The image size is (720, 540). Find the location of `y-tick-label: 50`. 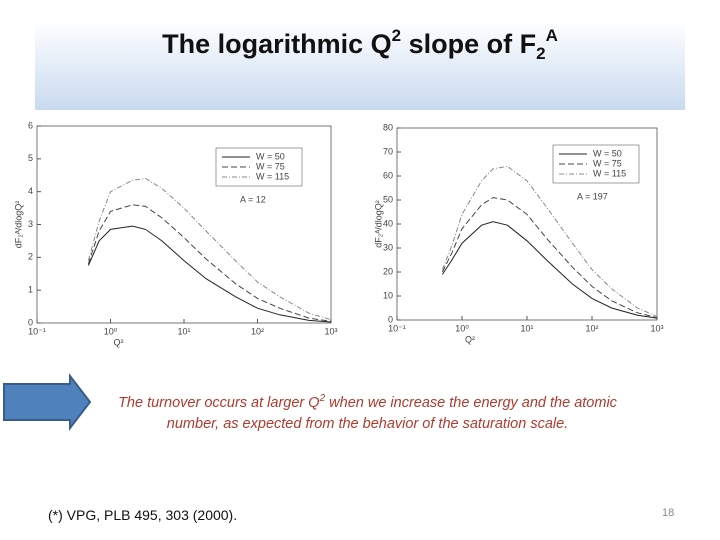

y-tick-label: 50 is located at coordinates (388, 199).